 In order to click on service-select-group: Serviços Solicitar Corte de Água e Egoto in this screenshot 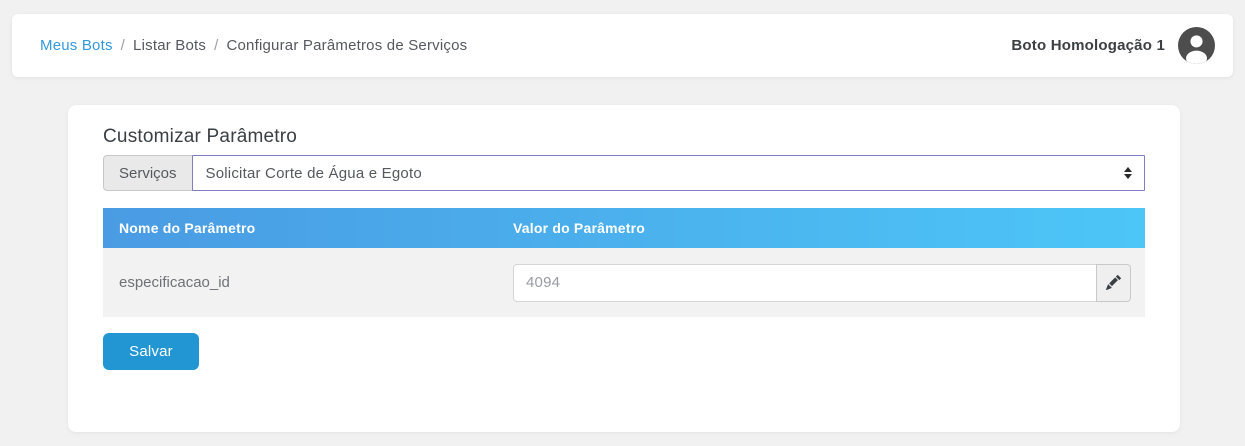, I will do `click(624, 173)`.